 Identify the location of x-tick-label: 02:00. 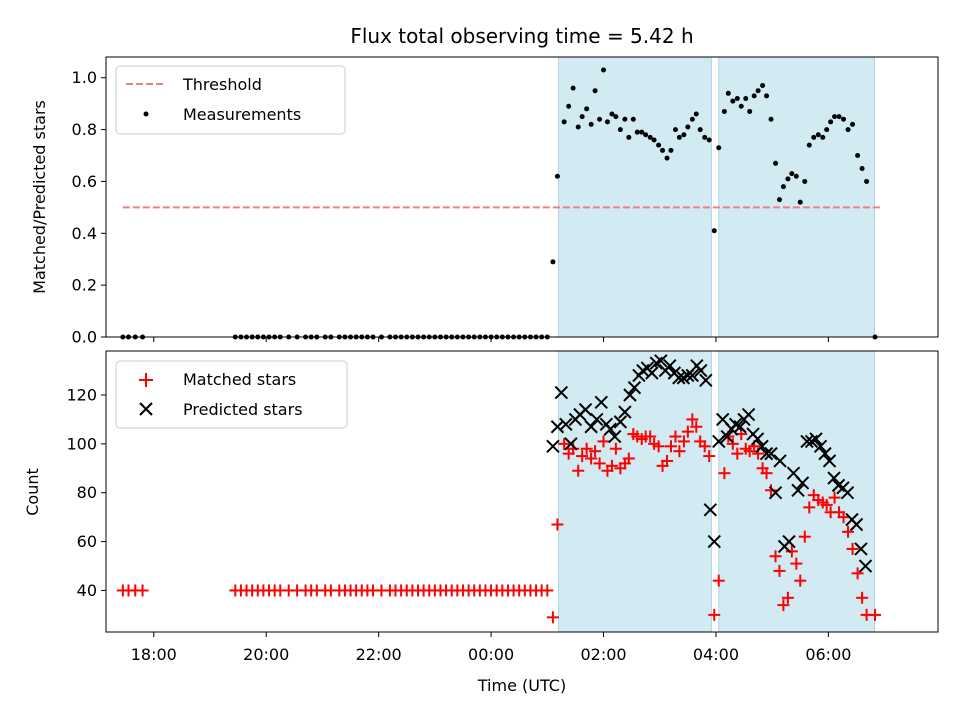
(603, 654).